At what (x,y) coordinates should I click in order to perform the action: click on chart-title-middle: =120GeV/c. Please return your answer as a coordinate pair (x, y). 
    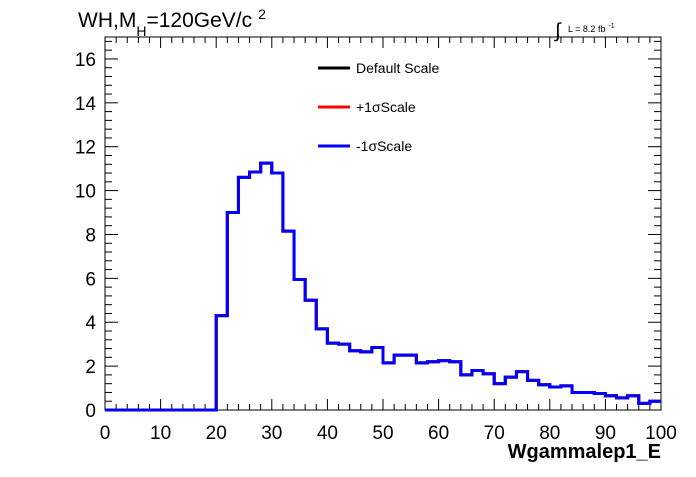
    Looking at the image, I should click on (199, 20).